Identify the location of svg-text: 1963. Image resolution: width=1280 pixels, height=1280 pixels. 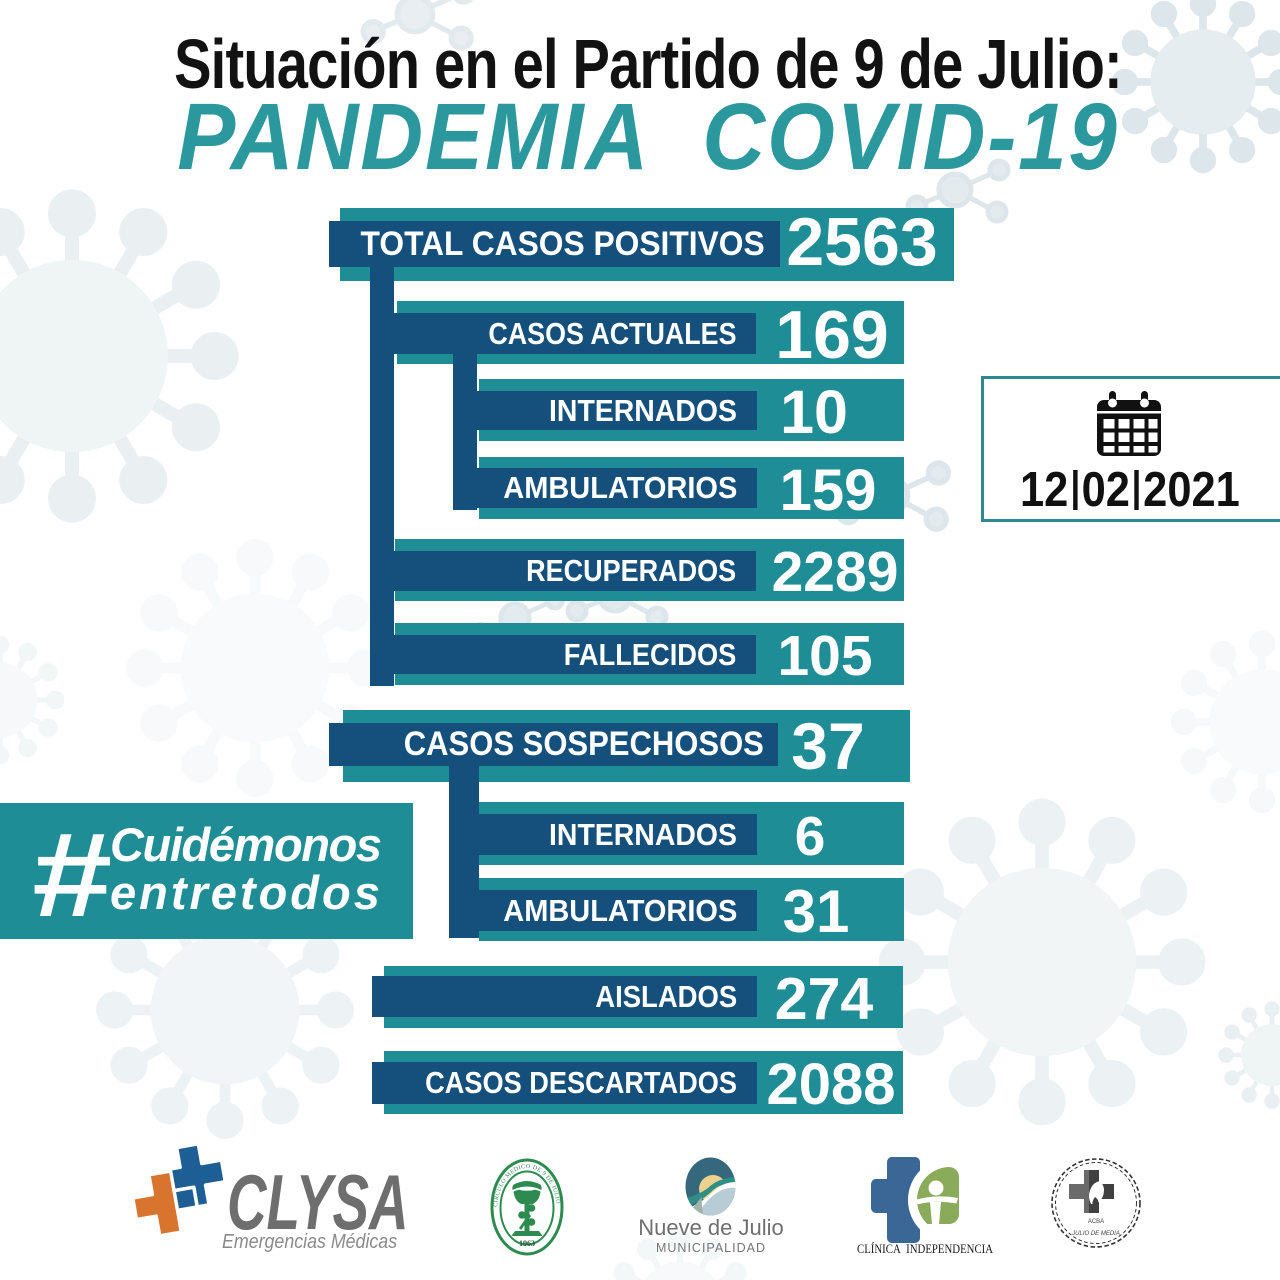
(527, 1243).